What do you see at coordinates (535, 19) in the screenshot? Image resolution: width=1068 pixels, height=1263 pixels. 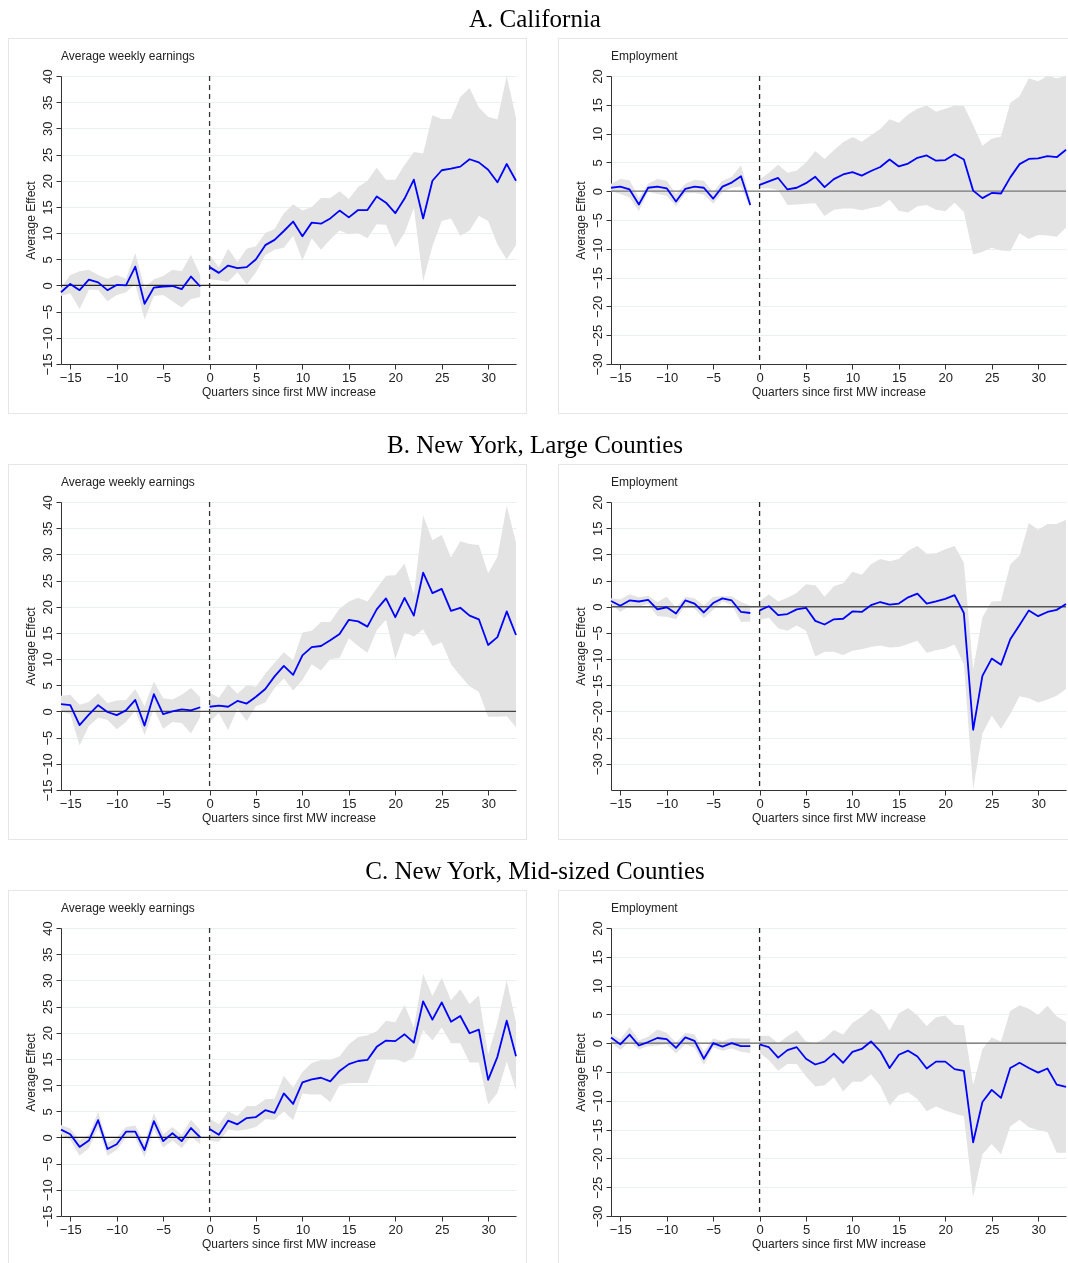 I see `chart-title: A. California` at bounding box center [535, 19].